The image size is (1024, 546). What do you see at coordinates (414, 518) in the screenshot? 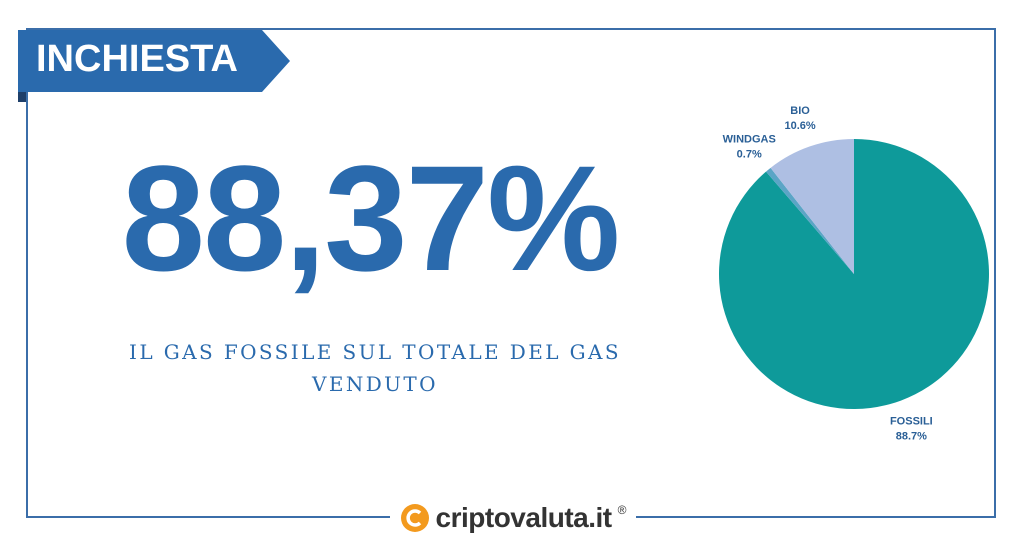
I see `logo-icon` at bounding box center [414, 518].